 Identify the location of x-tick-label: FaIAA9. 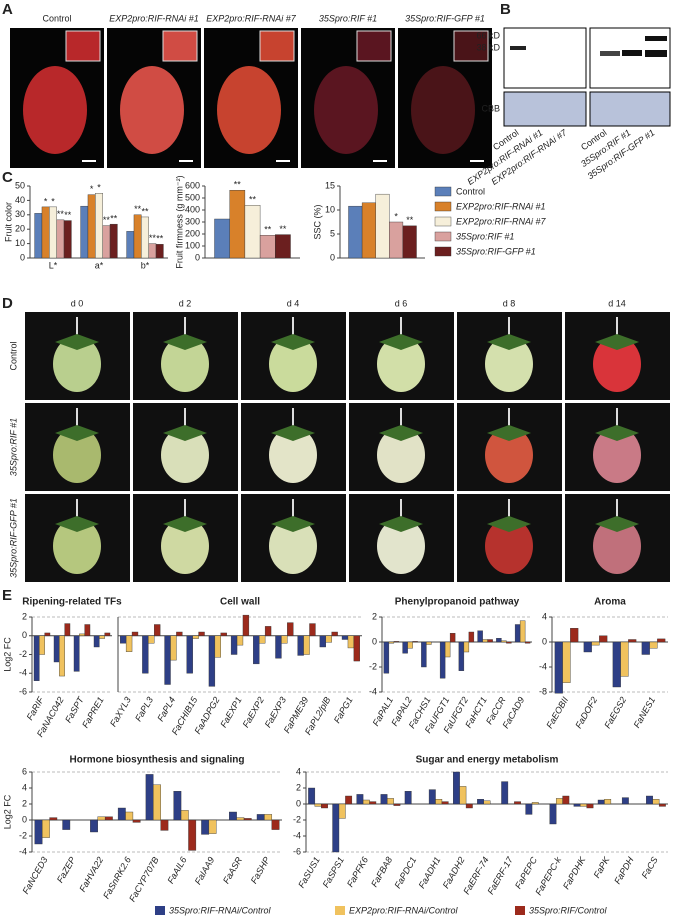
(205, 870).